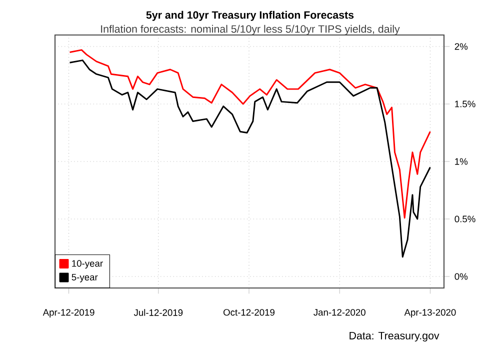  What do you see at coordinates (68, 313) in the screenshot?
I see `x-tick-label: Apr-12-2019` at bounding box center [68, 313].